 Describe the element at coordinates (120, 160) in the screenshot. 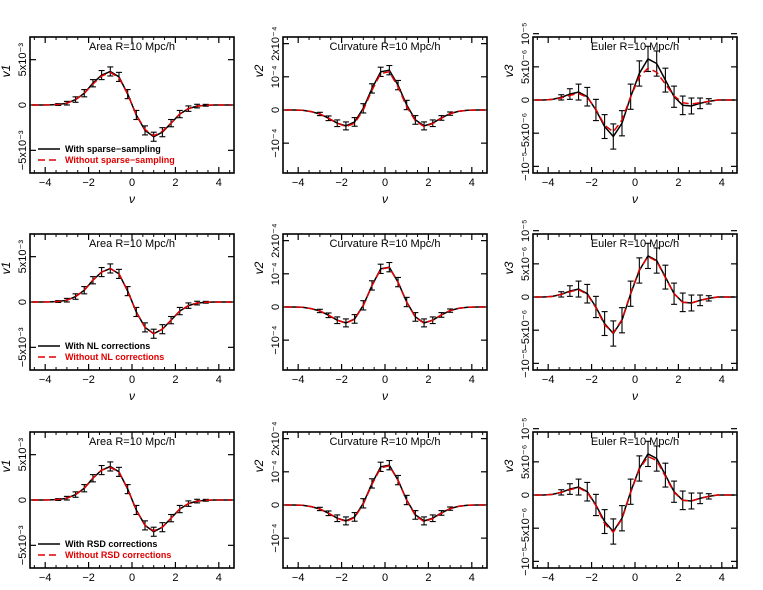

I see `legend-label: Without sparse−sampling` at that location.